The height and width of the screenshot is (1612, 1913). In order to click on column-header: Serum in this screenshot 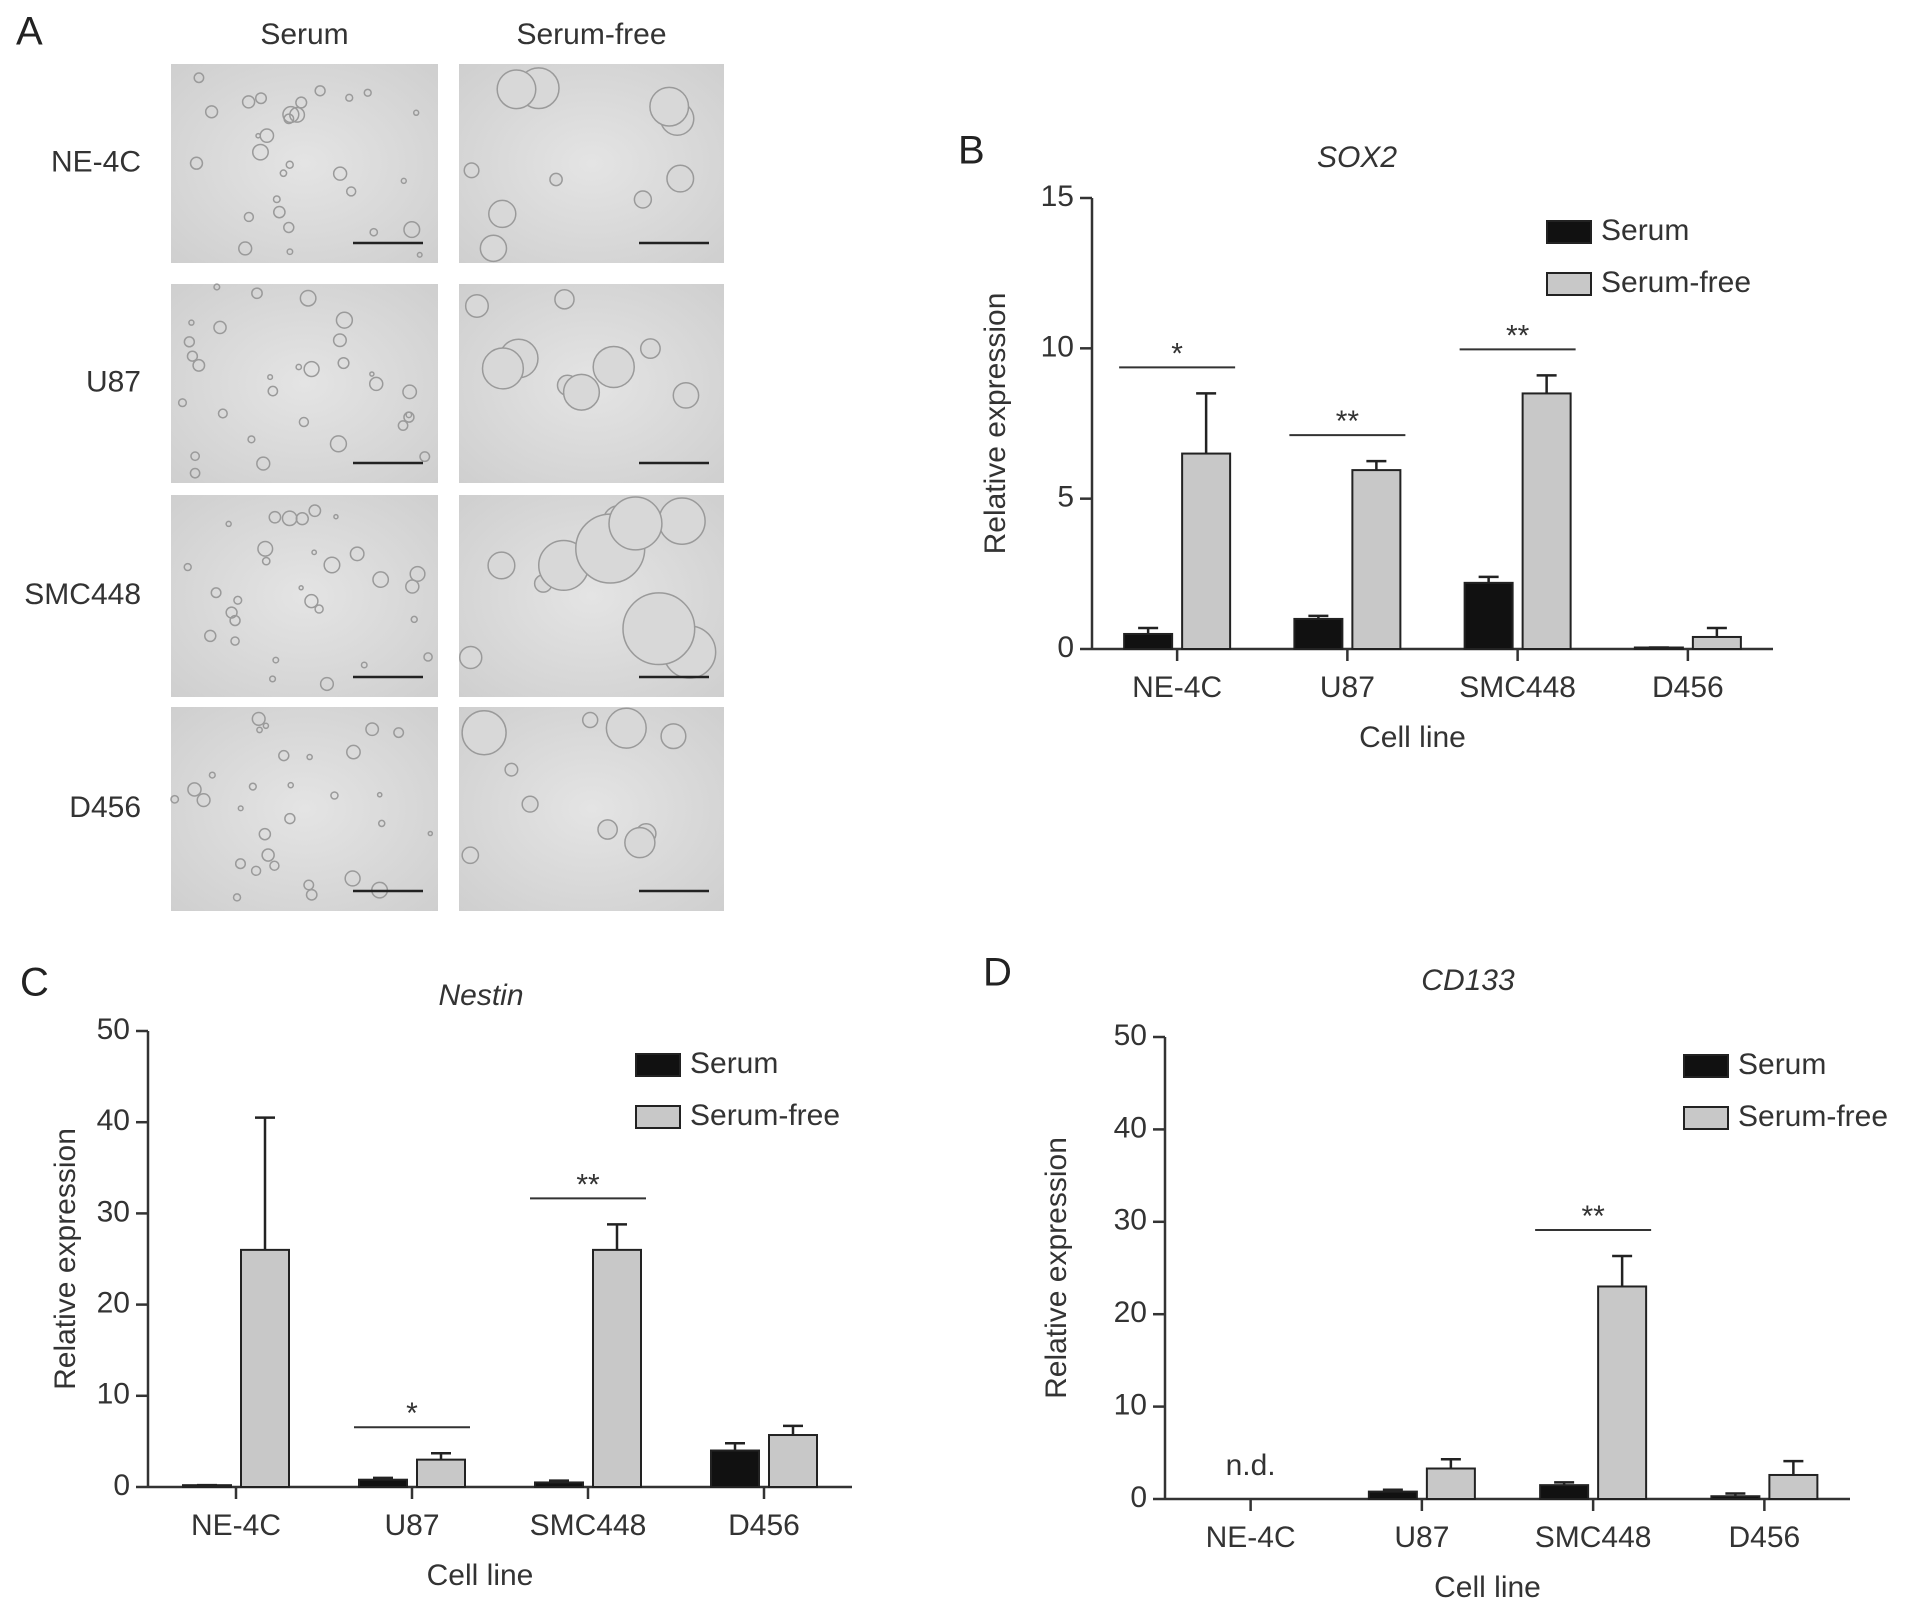, I will do `click(304, 34)`.